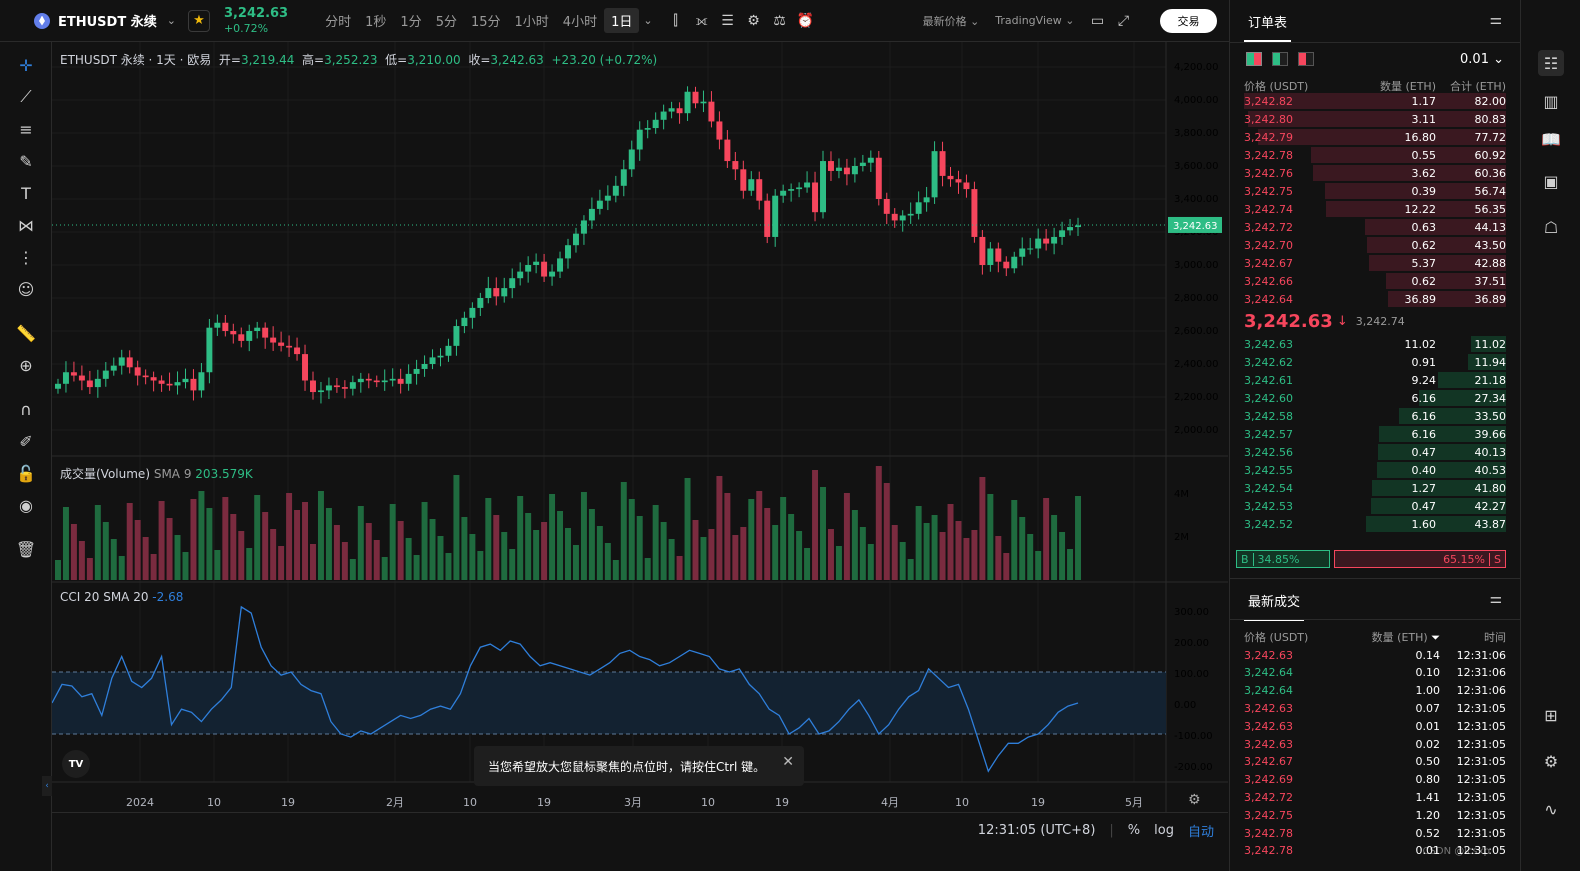  What do you see at coordinates (1267, 27) in the screenshot?
I see `orderbook-title: 订单表` at bounding box center [1267, 27].